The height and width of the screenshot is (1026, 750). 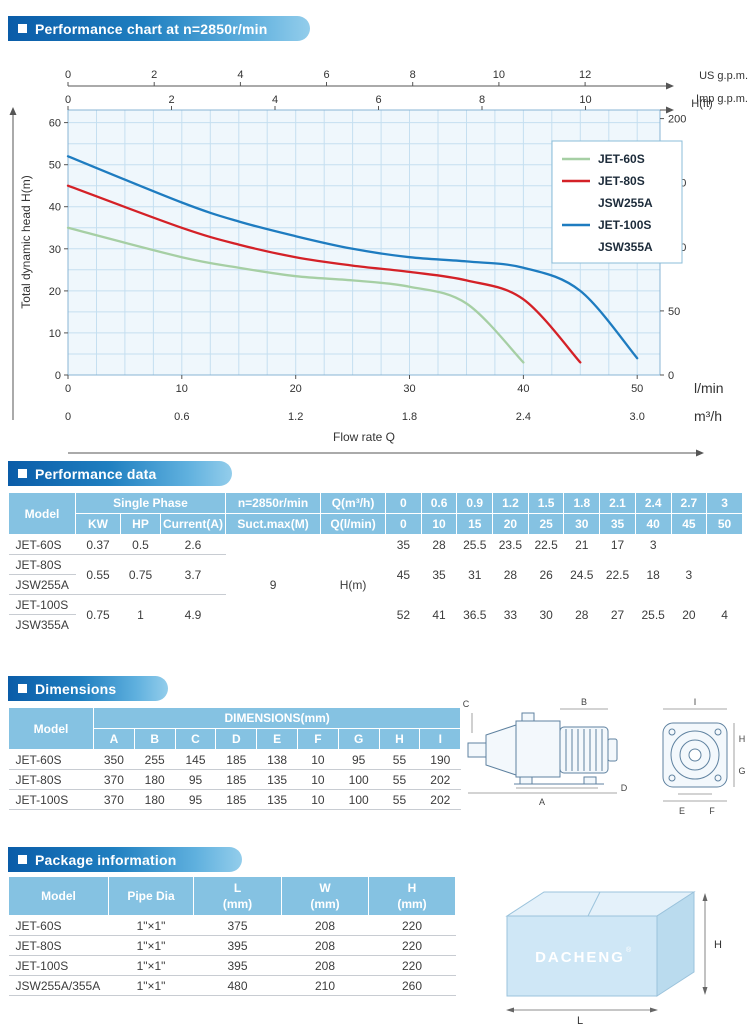 What do you see at coordinates (466, 704) in the screenshot?
I see `dim-label-c: C` at bounding box center [466, 704].